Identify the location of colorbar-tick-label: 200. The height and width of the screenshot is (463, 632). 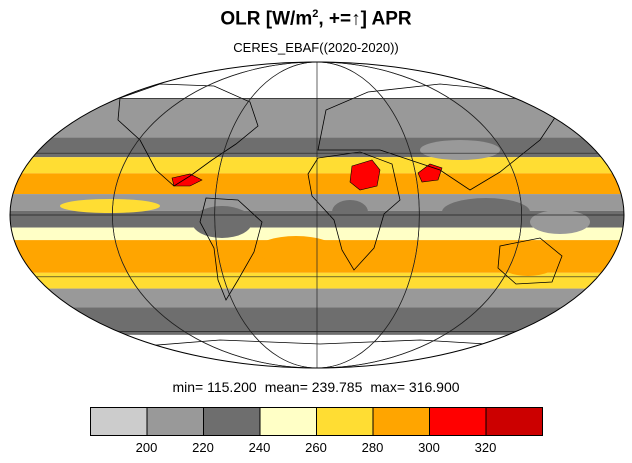
(147, 447).